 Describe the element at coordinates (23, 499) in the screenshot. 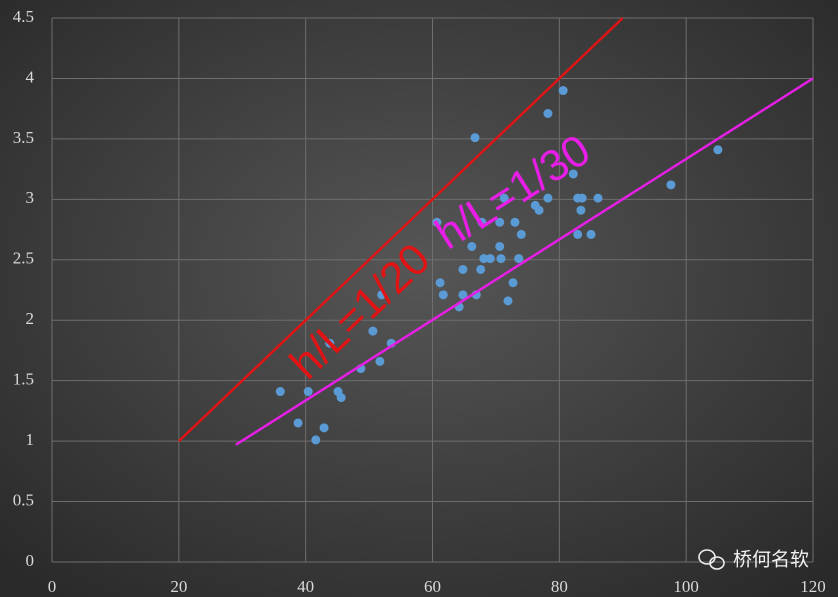

I see `y-tick-label: 0.5` at that location.